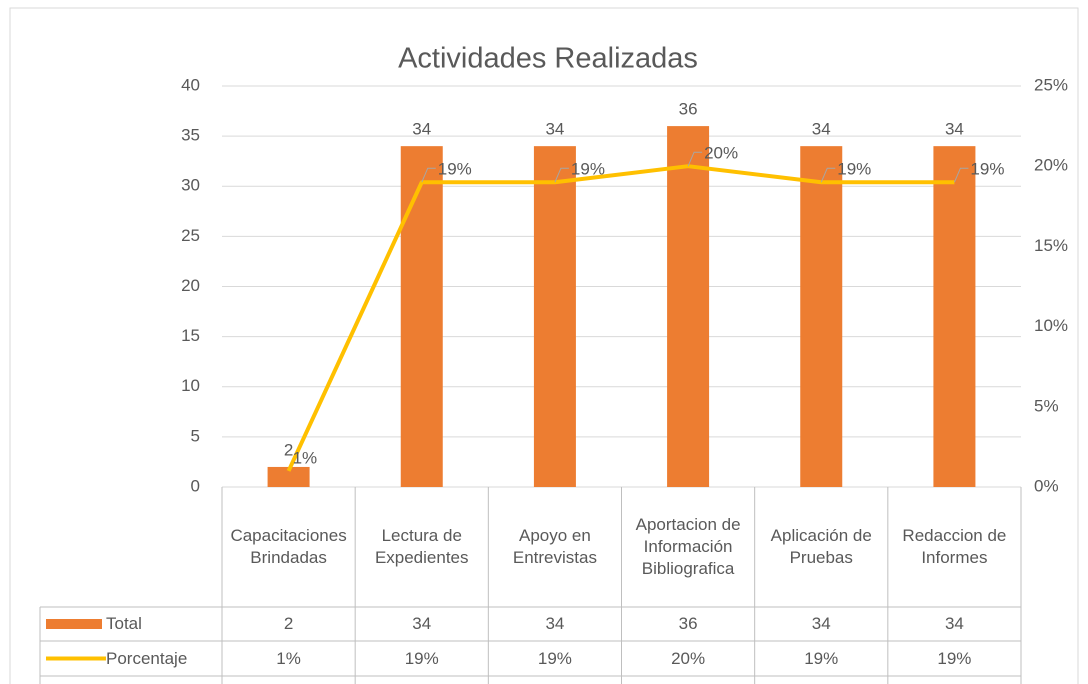 This screenshot has height=684, width=1088. I want to click on line-value-label: 1%, so click(305, 457).